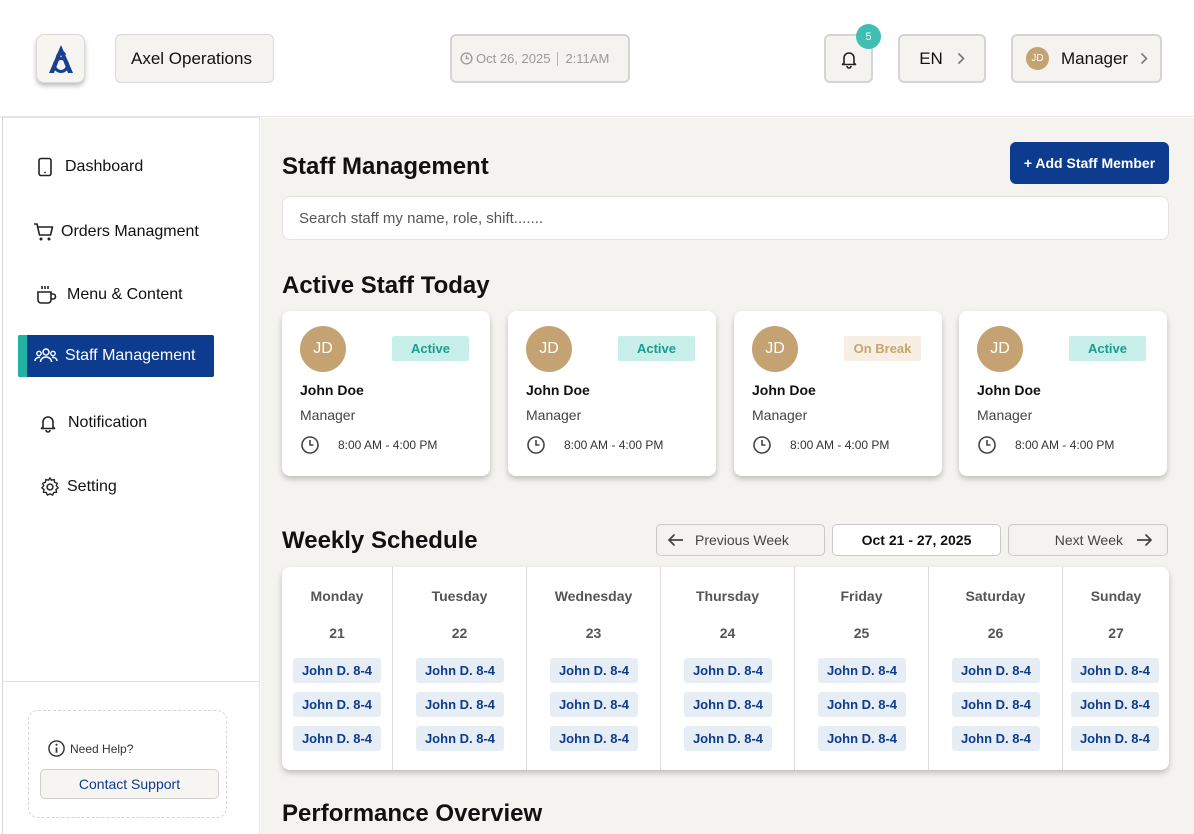 The height and width of the screenshot is (834, 1194). Describe the element at coordinates (1095, 58) in the screenshot. I see `user-role-label: Manager` at that location.